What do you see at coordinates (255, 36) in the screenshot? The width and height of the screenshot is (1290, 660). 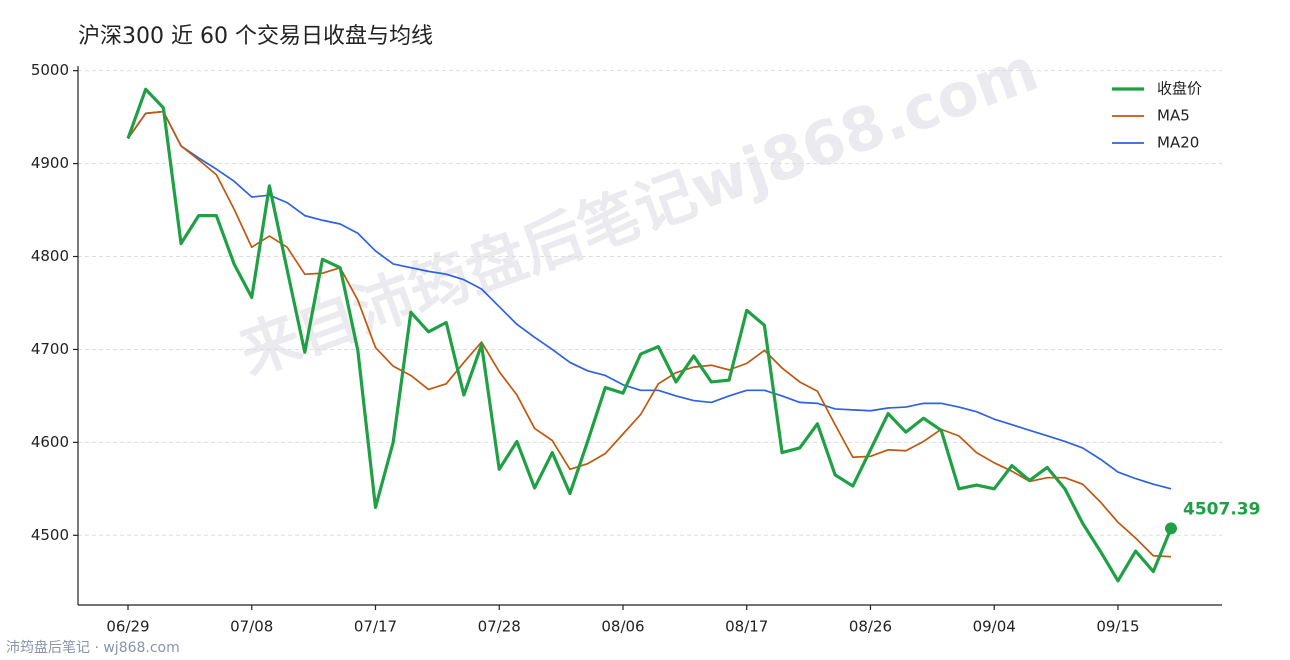 I see `chart-title: 沪深300 近 60 个交易日收盘与均线` at bounding box center [255, 36].